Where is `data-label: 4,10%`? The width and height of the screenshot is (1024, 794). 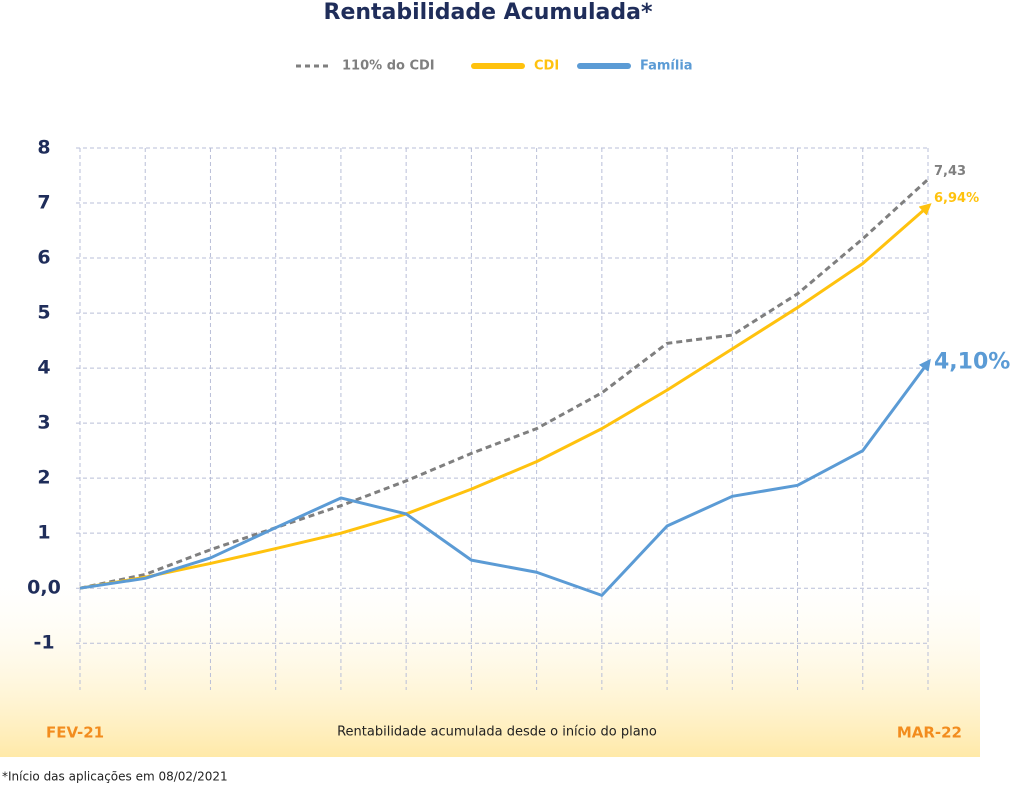
data-label: 4,10% is located at coordinates (972, 362).